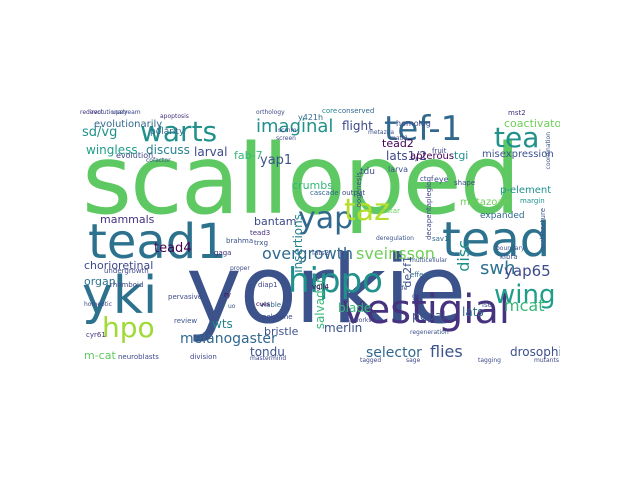  I want to click on word-viable: viable, so click(271, 305).